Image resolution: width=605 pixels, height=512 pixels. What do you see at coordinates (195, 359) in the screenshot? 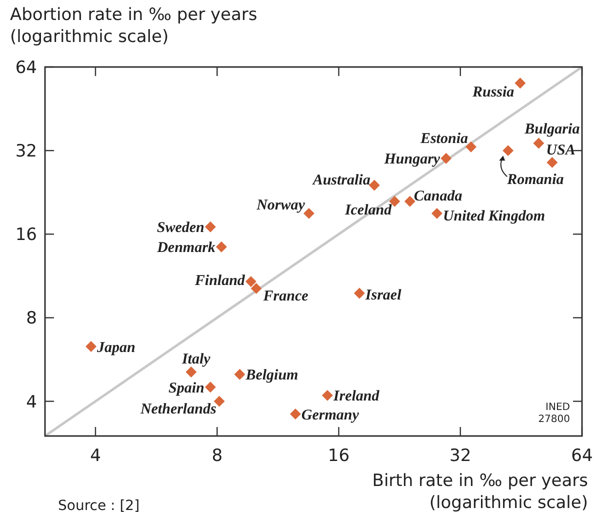
I see `annotation: Italy` at bounding box center [195, 359].